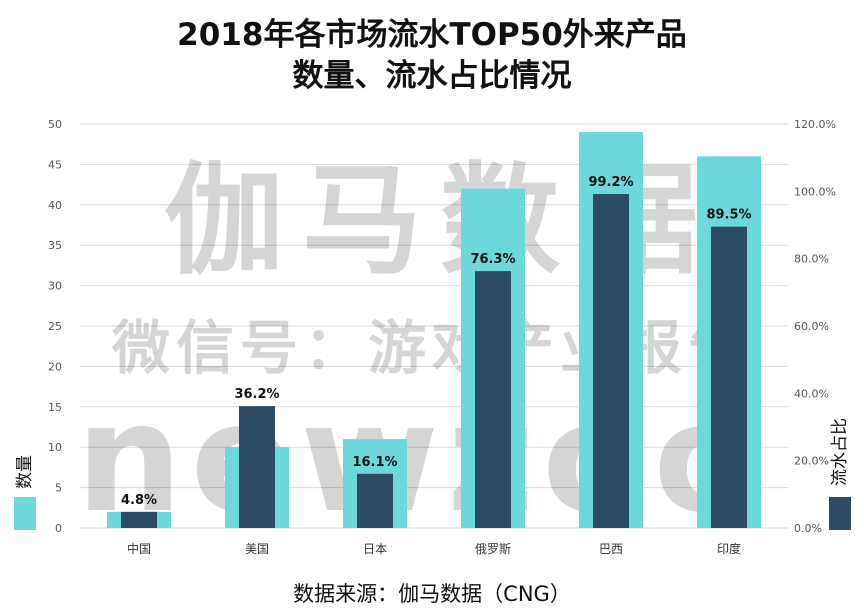 This screenshot has width=864, height=614. What do you see at coordinates (55, 124) in the screenshot?
I see `left-tick-label: 50` at bounding box center [55, 124].